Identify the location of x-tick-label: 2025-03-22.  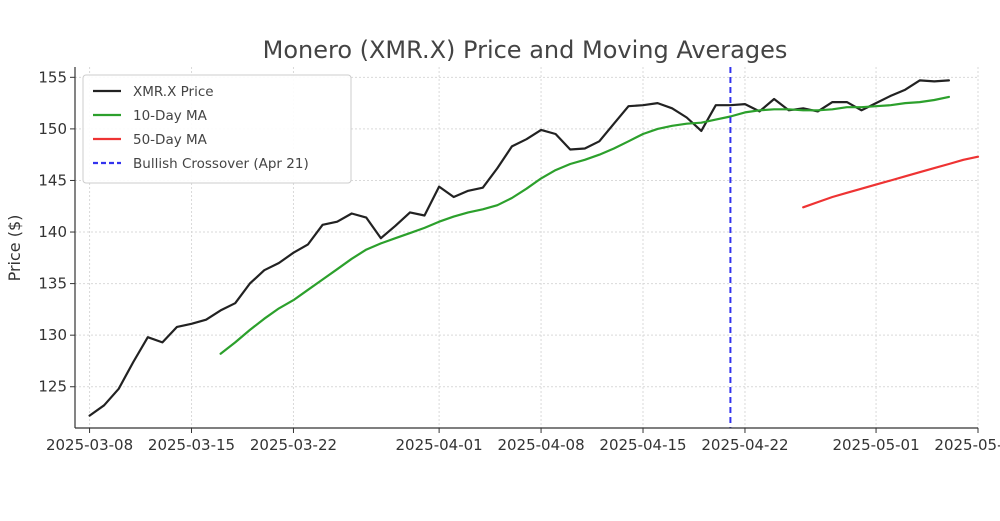
(293, 445).